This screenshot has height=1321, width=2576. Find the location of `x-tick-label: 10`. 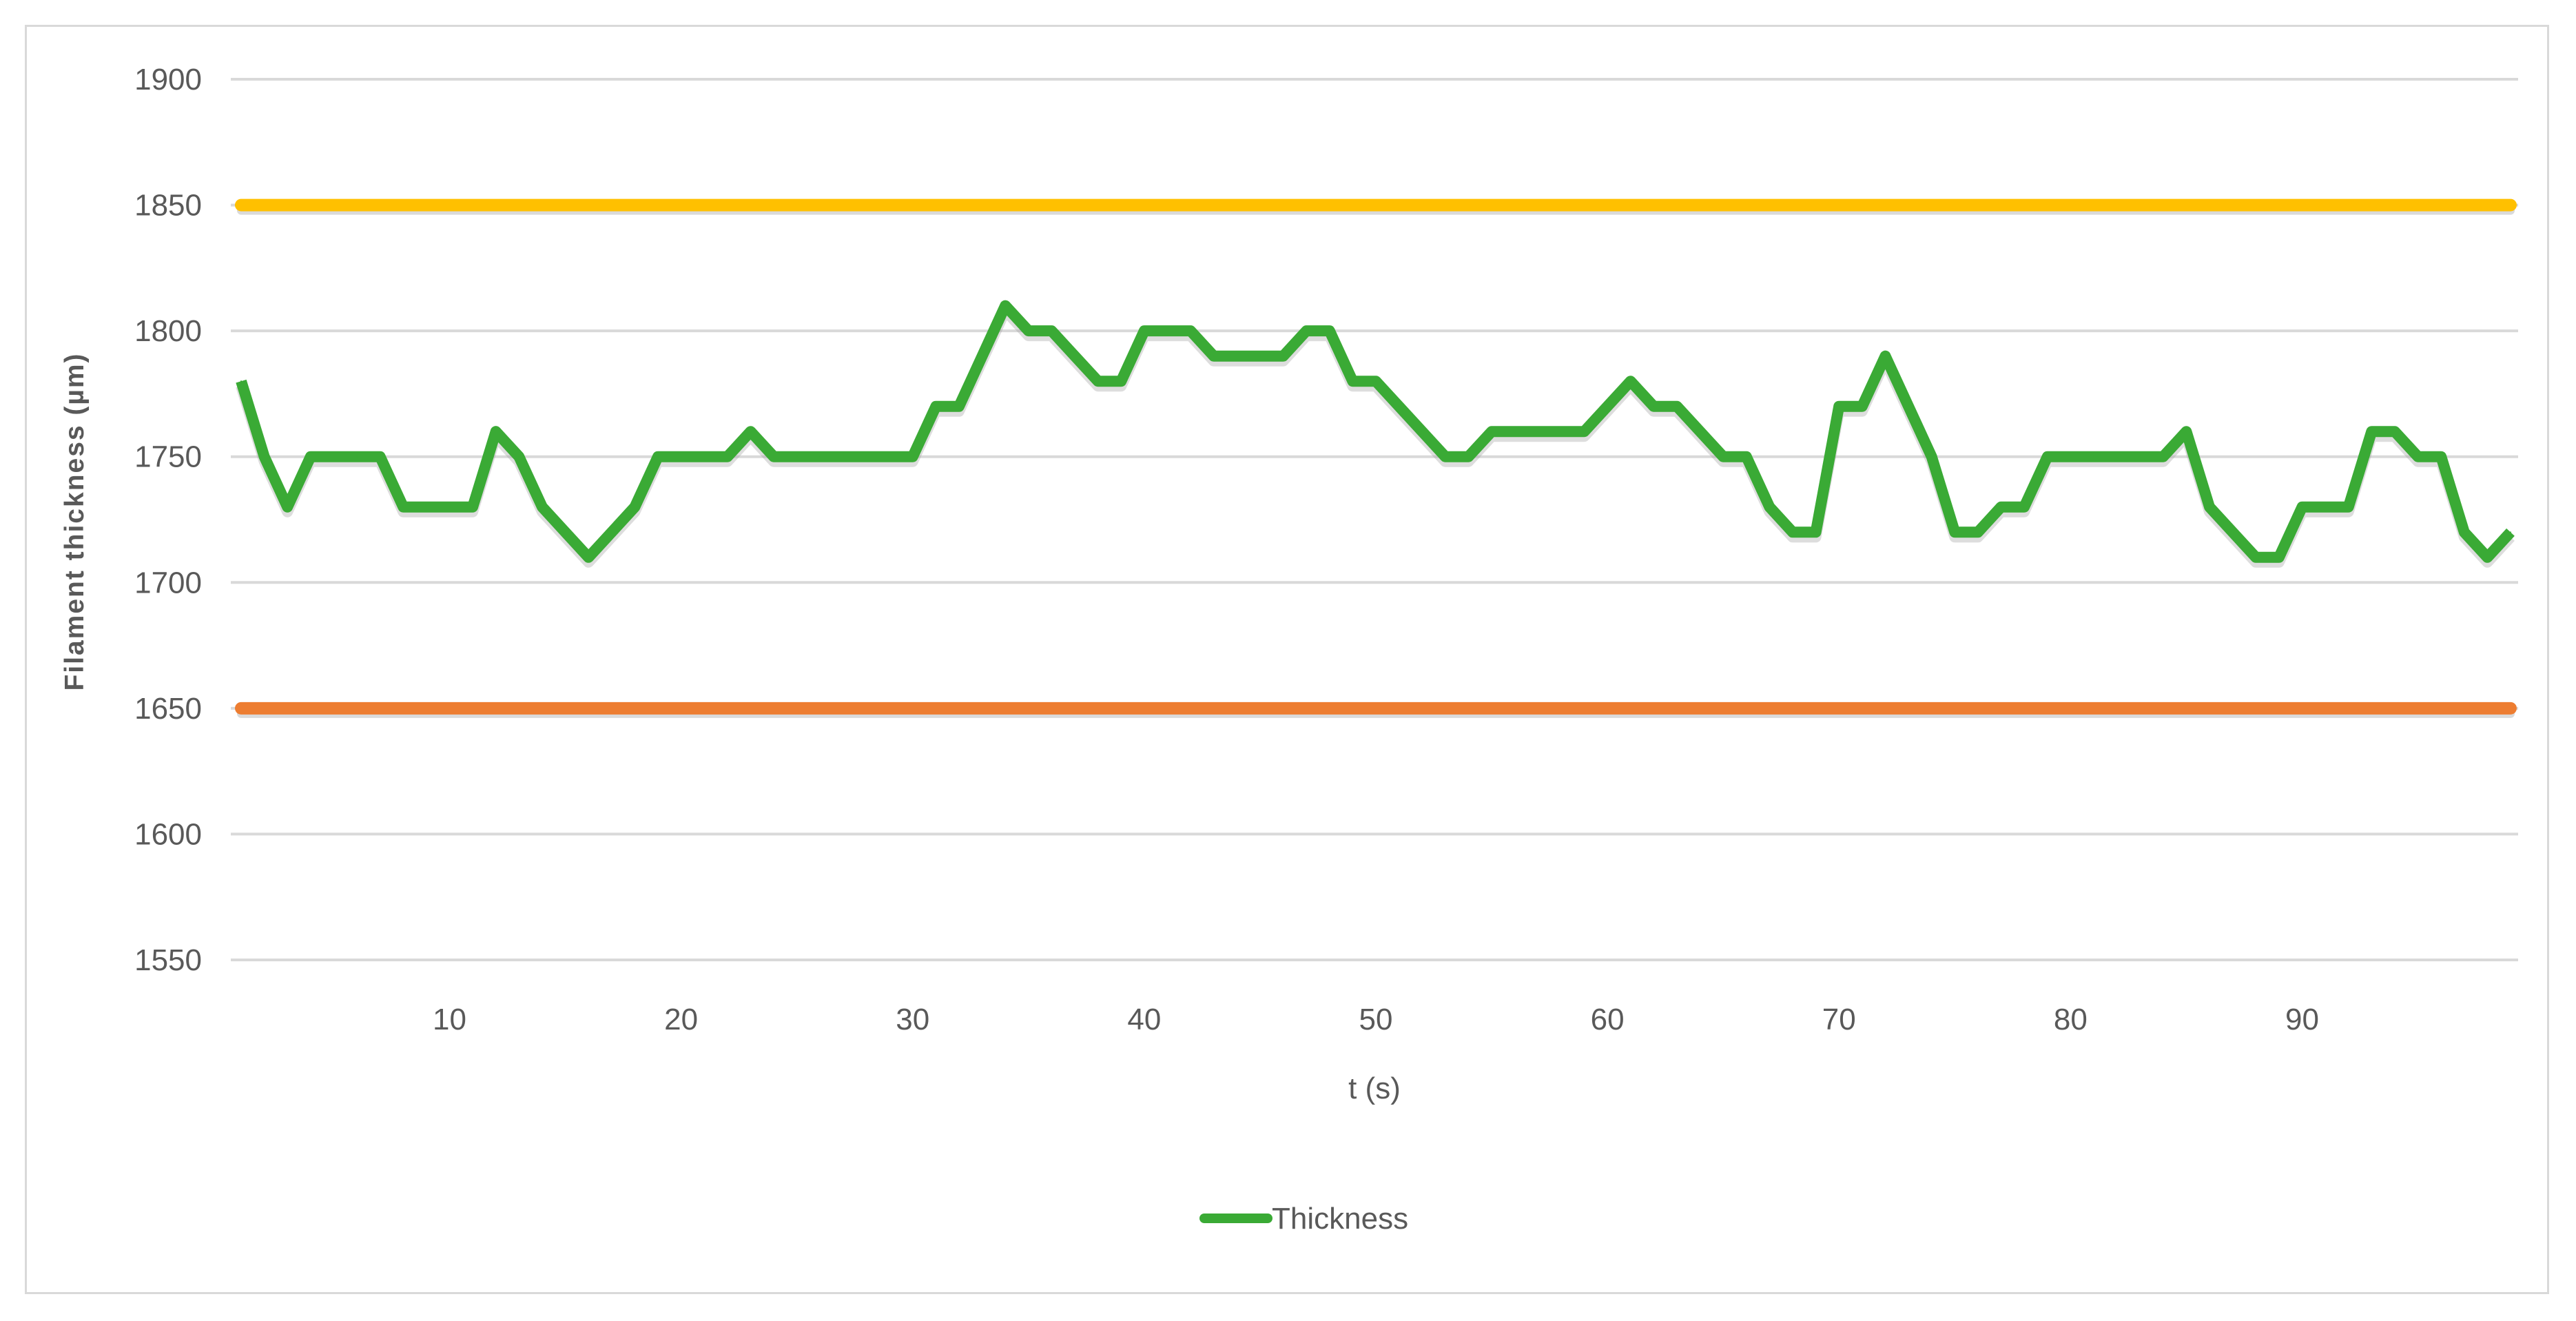

x-tick-label: 10 is located at coordinates (449, 1019).